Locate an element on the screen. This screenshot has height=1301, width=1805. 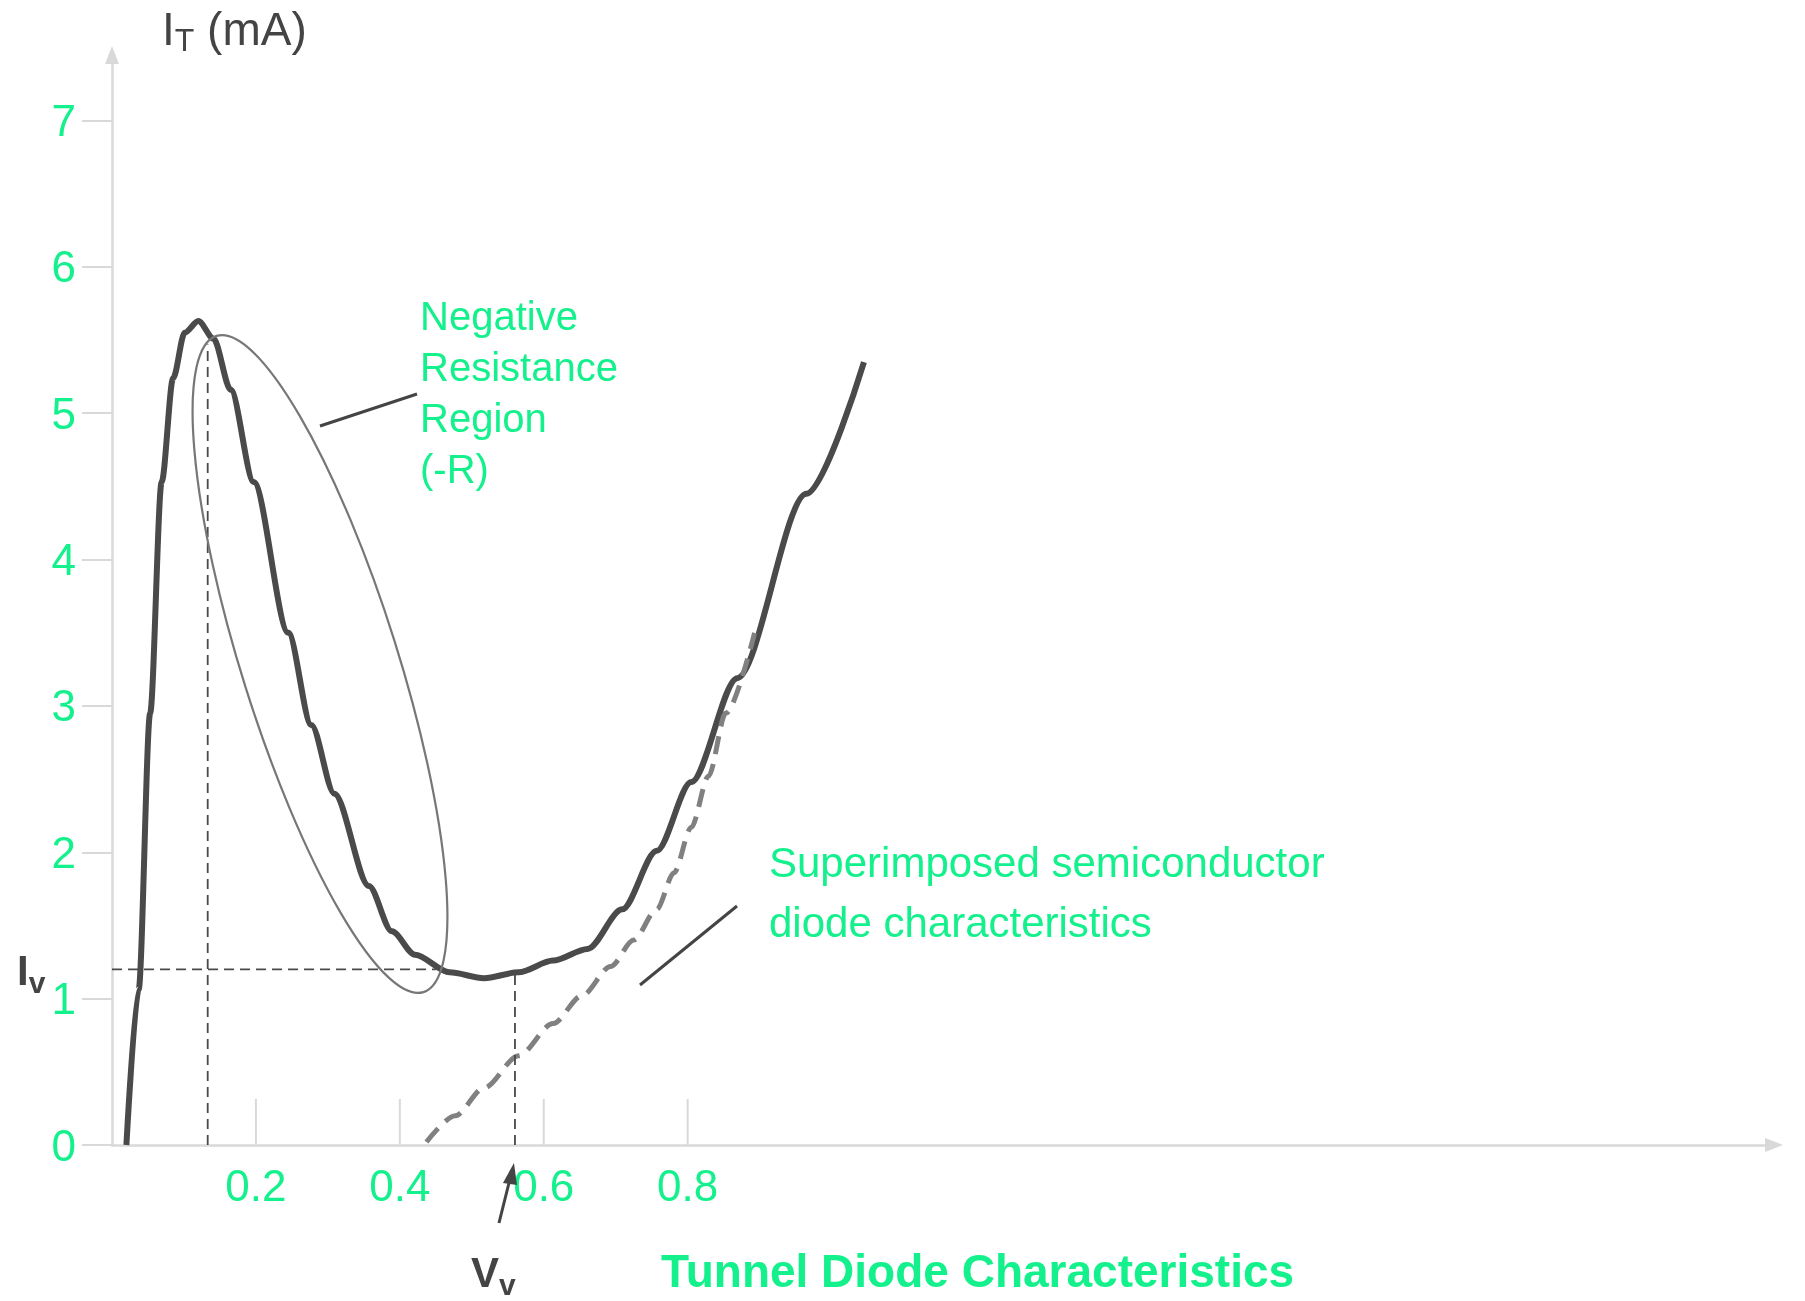
x-tick-label: 0.8 is located at coordinates (688, 1185).